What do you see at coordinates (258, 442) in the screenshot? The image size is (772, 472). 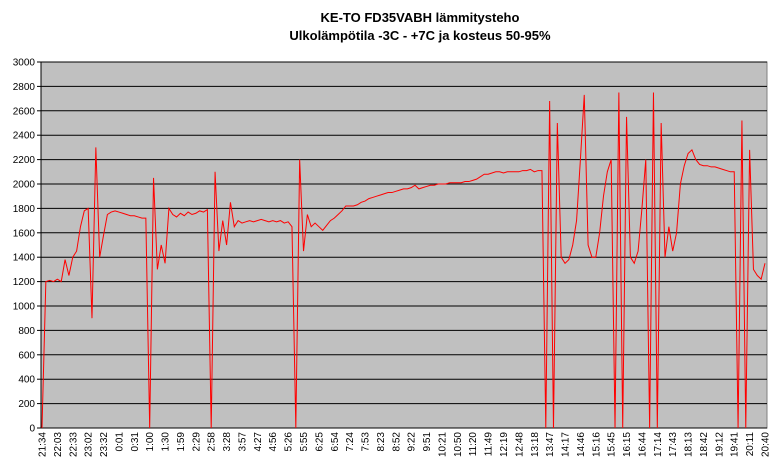 I see `x-tick-label: 4:27` at bounding box center [258, 442].